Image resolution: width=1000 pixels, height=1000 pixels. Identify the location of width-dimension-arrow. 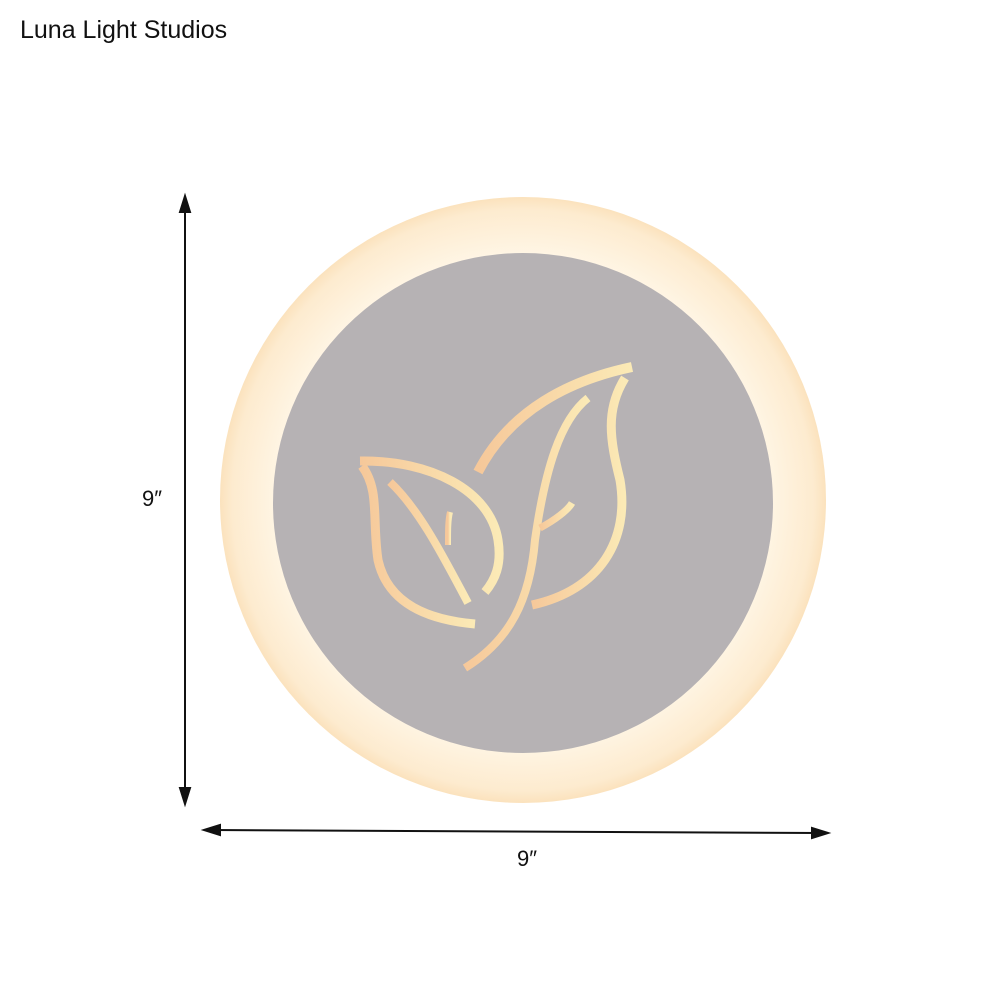
(516, 831).